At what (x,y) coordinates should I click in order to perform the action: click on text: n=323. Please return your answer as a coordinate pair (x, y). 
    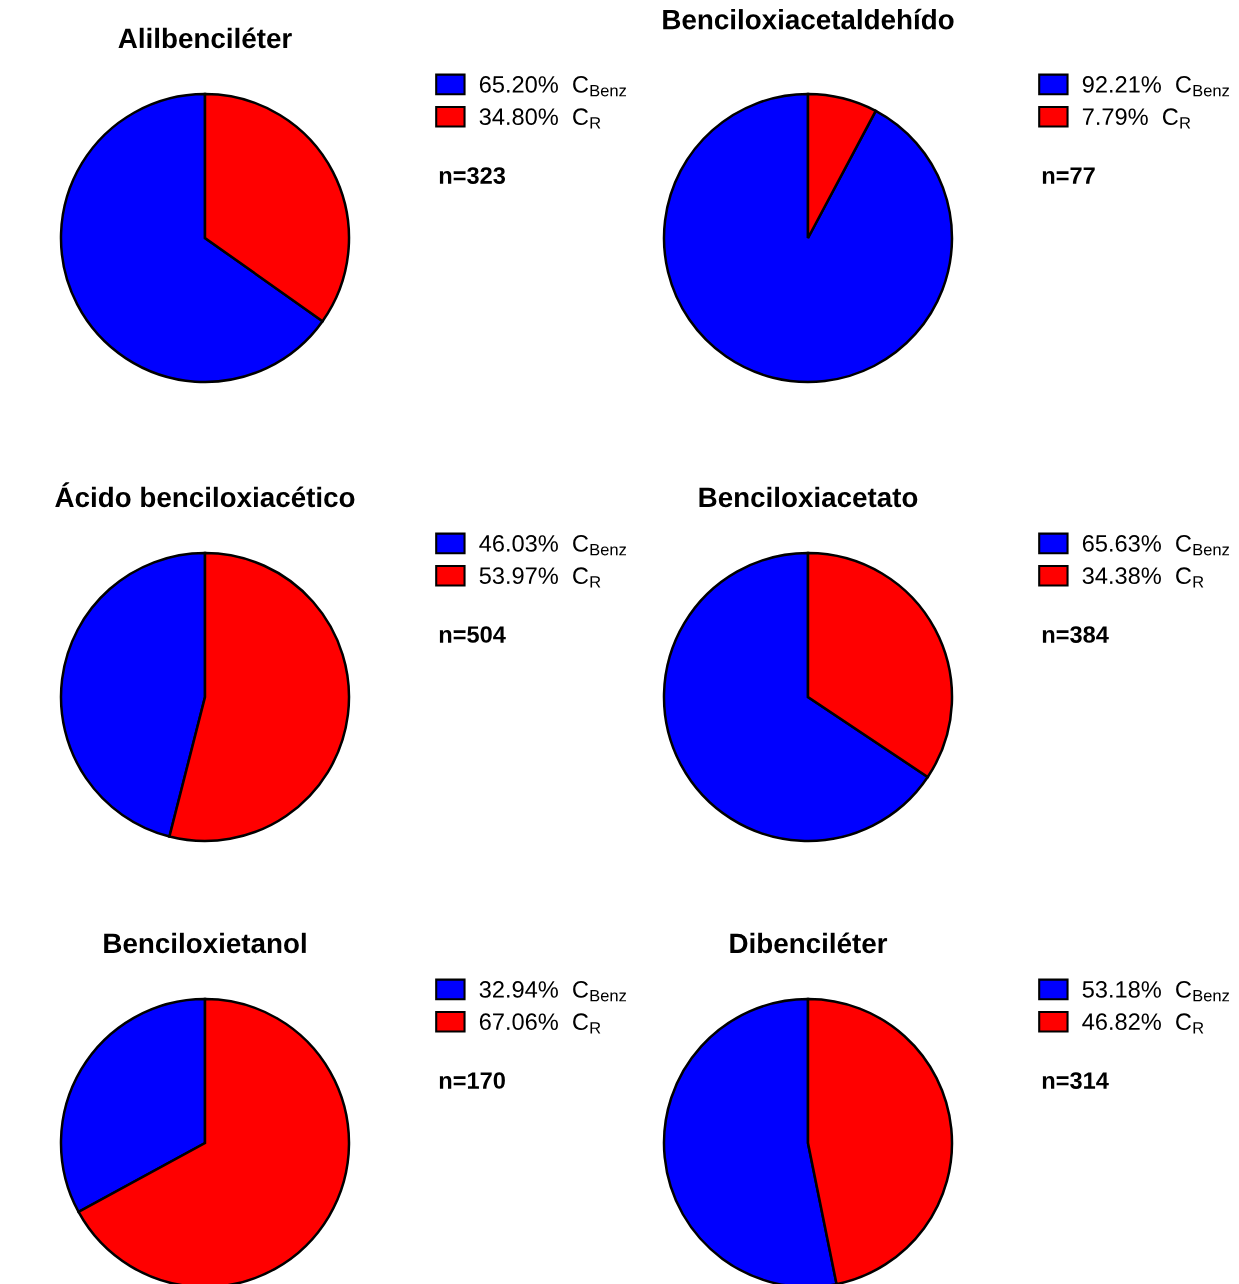
    Looking at the image, I should click on (472, 175).